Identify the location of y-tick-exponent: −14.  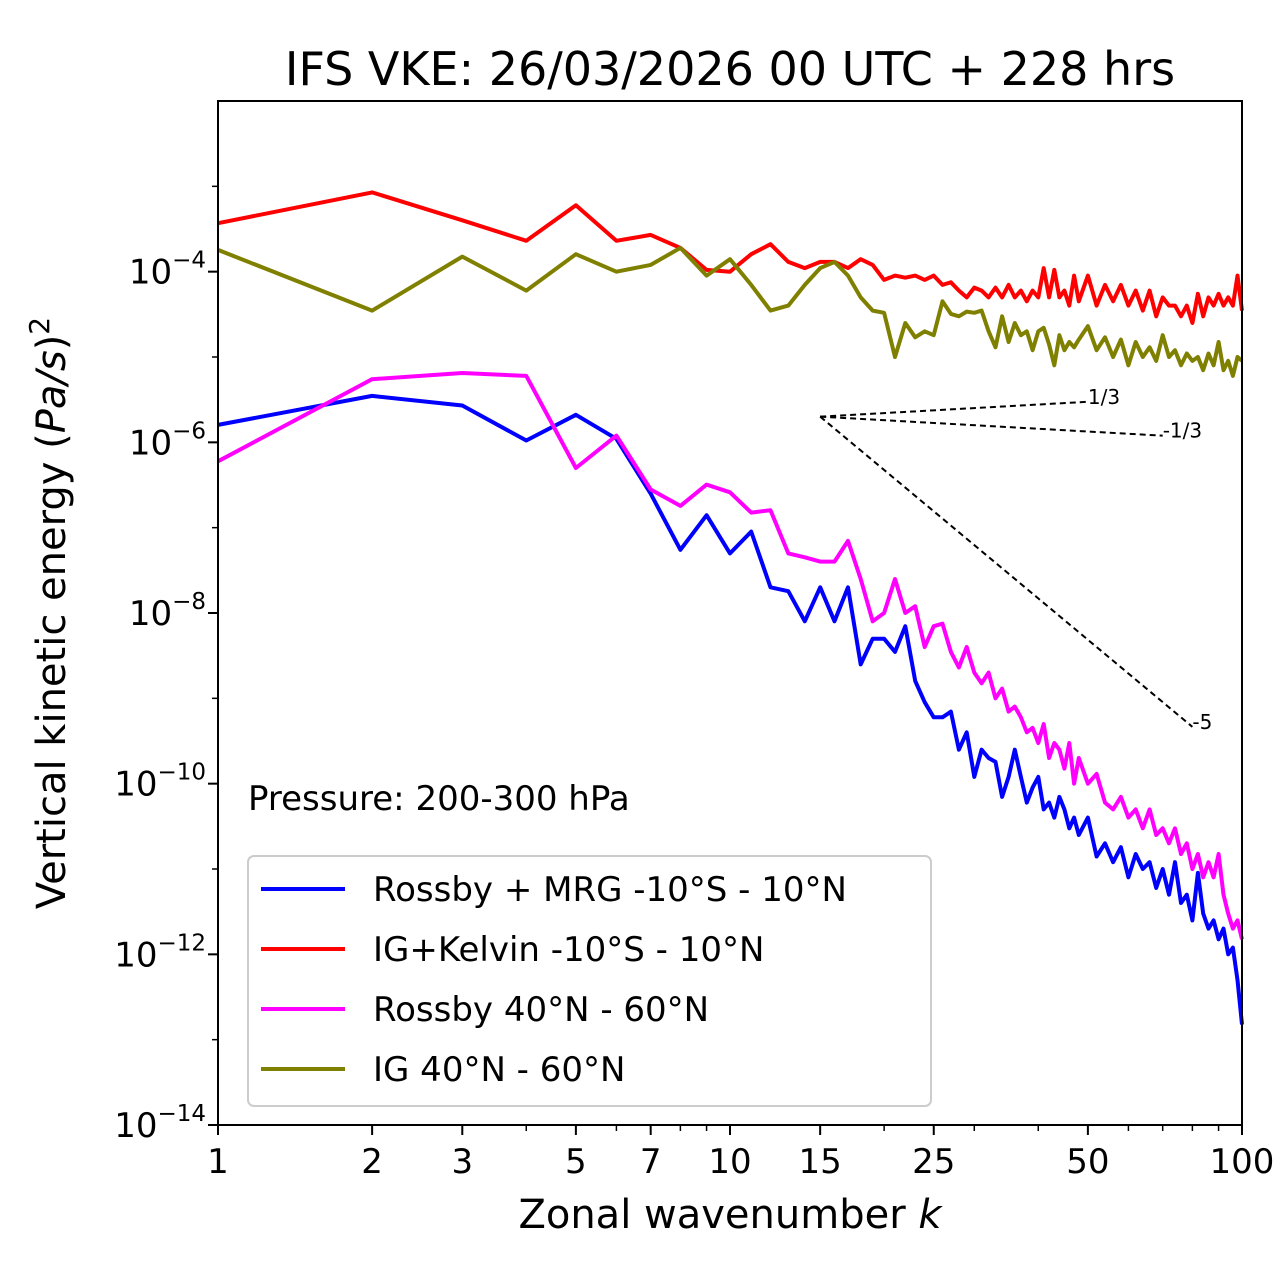
(181, 1114).